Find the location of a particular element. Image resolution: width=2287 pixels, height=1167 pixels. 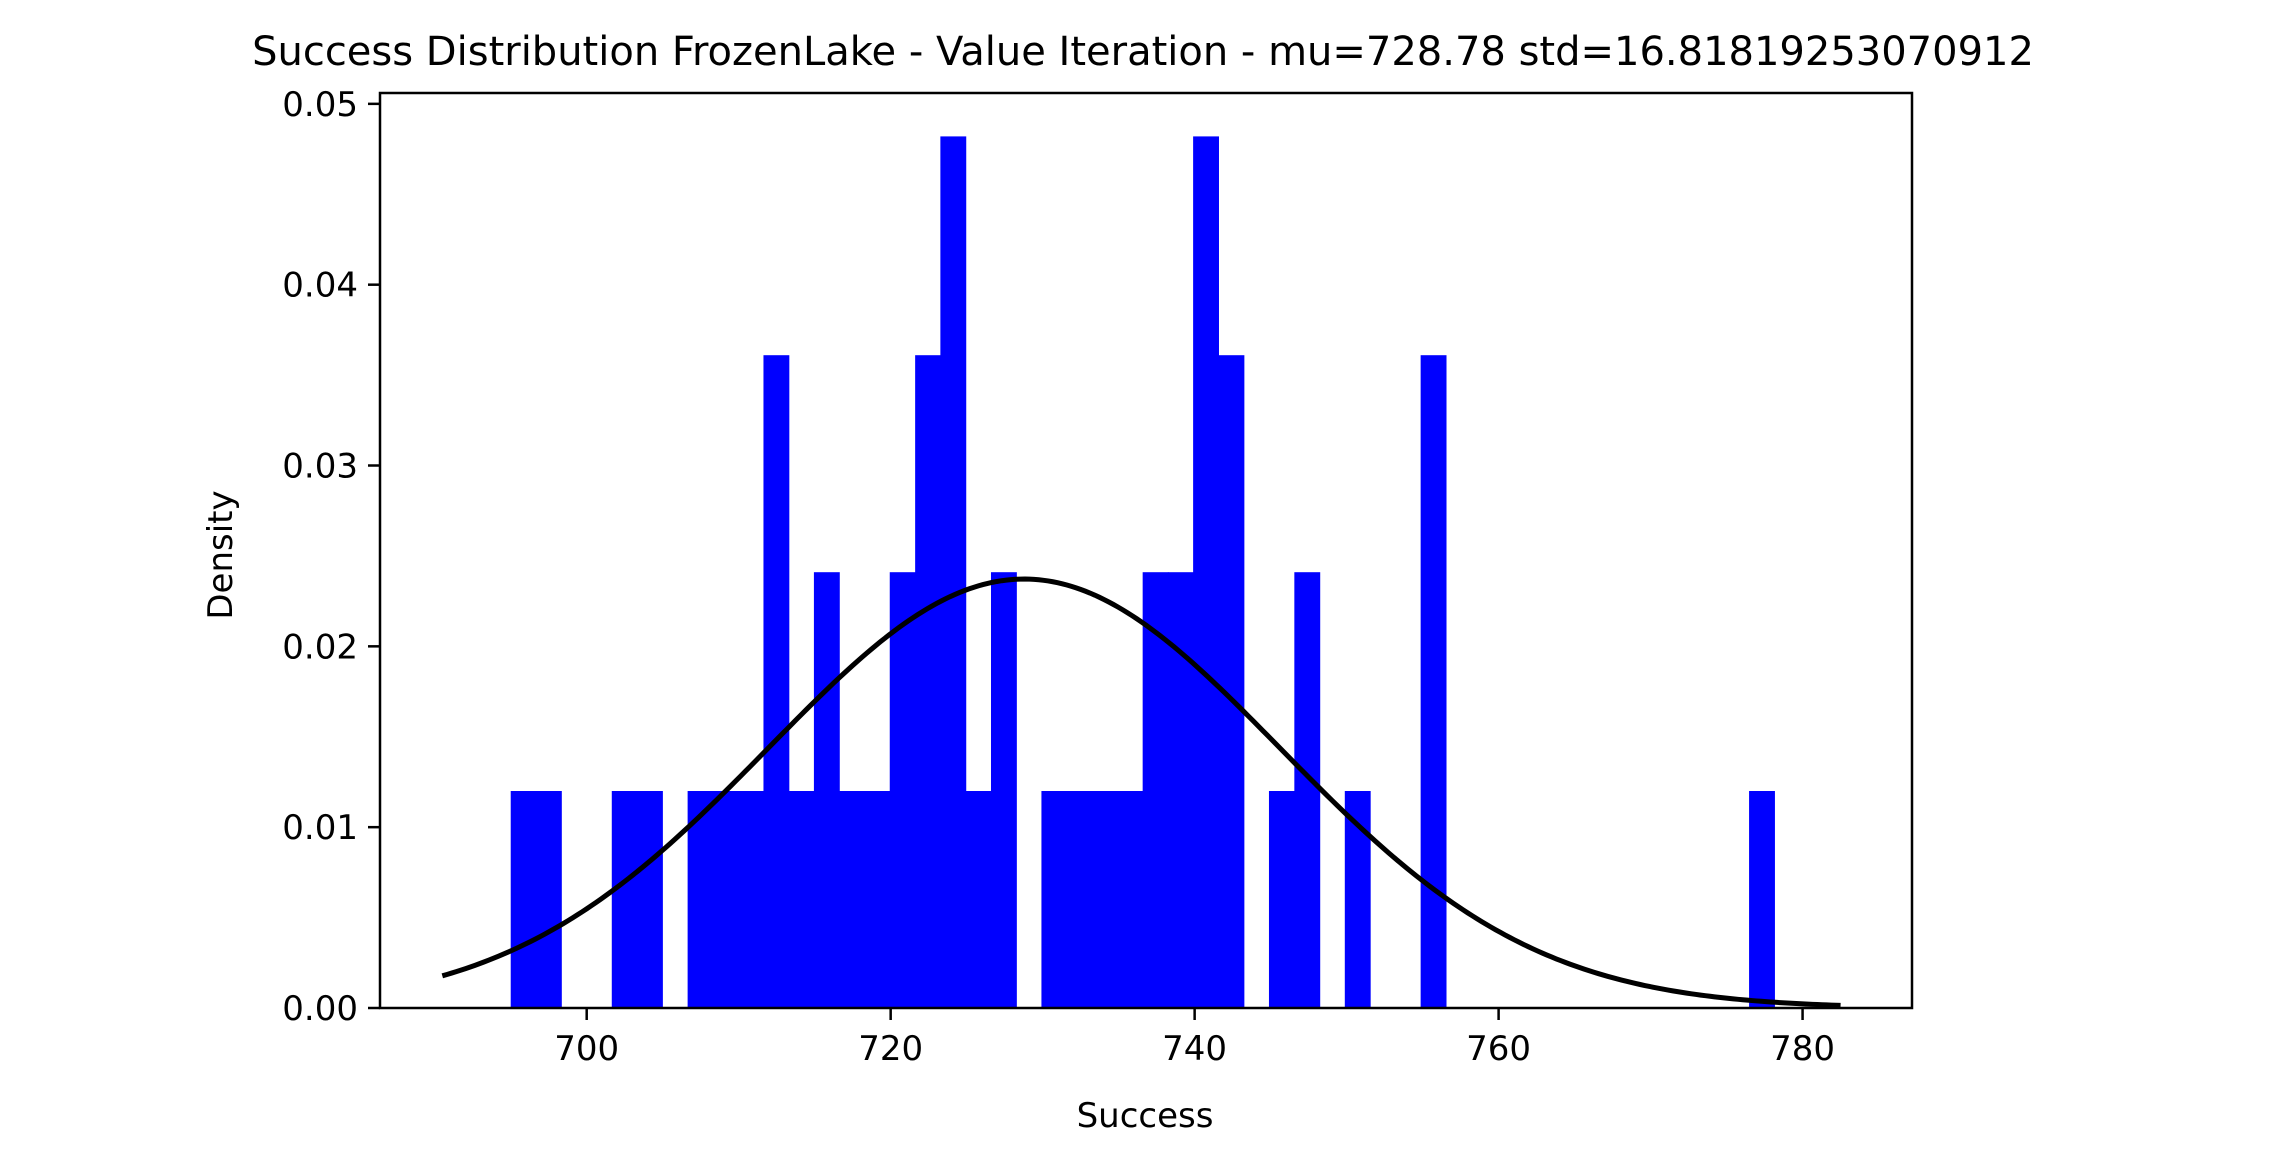

x-axis-label: Success is located at coordinates (1145, 1116).